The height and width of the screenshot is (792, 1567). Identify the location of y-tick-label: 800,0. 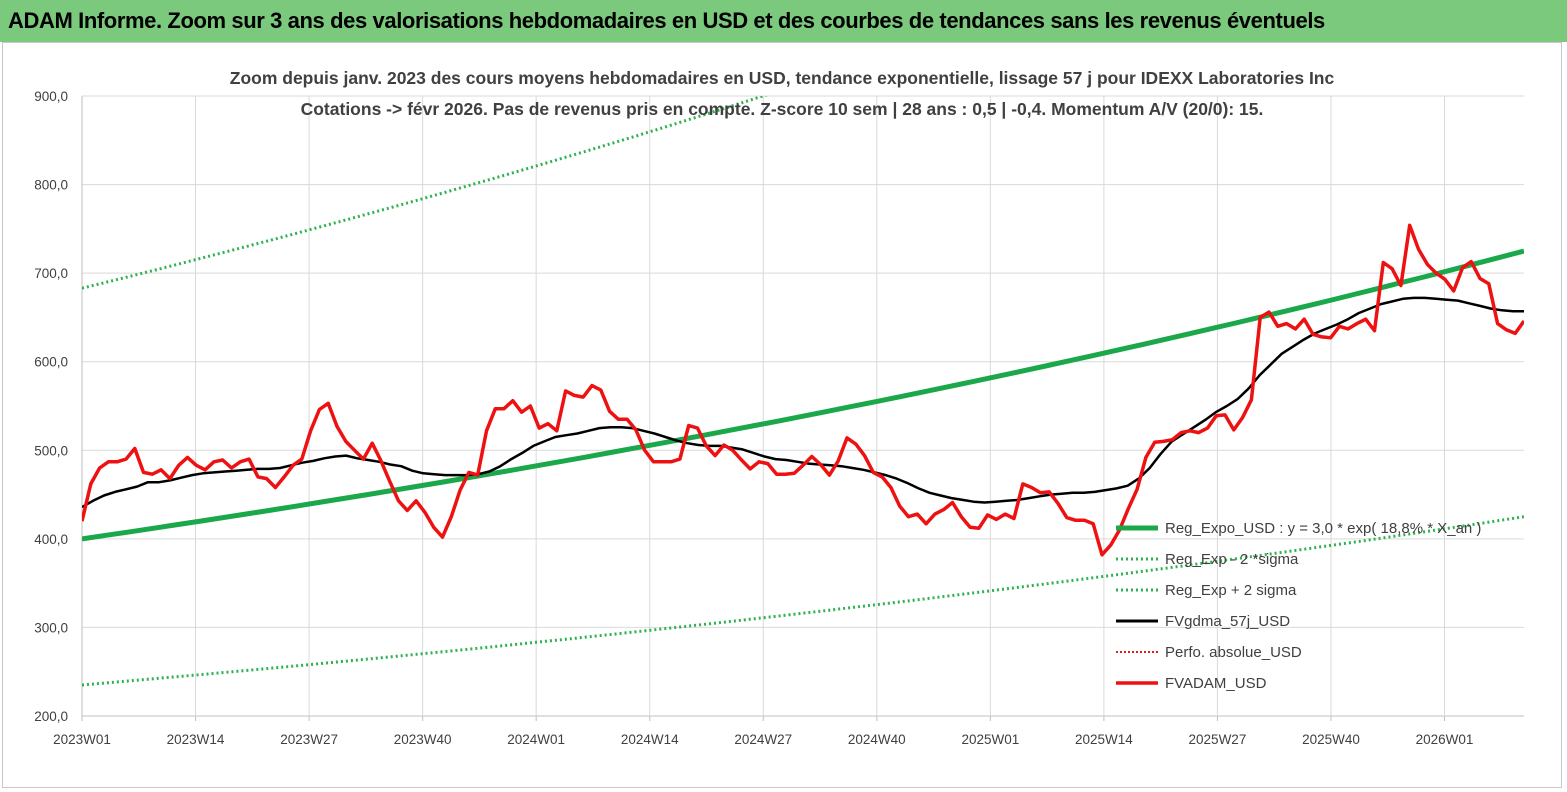
(51, 185).